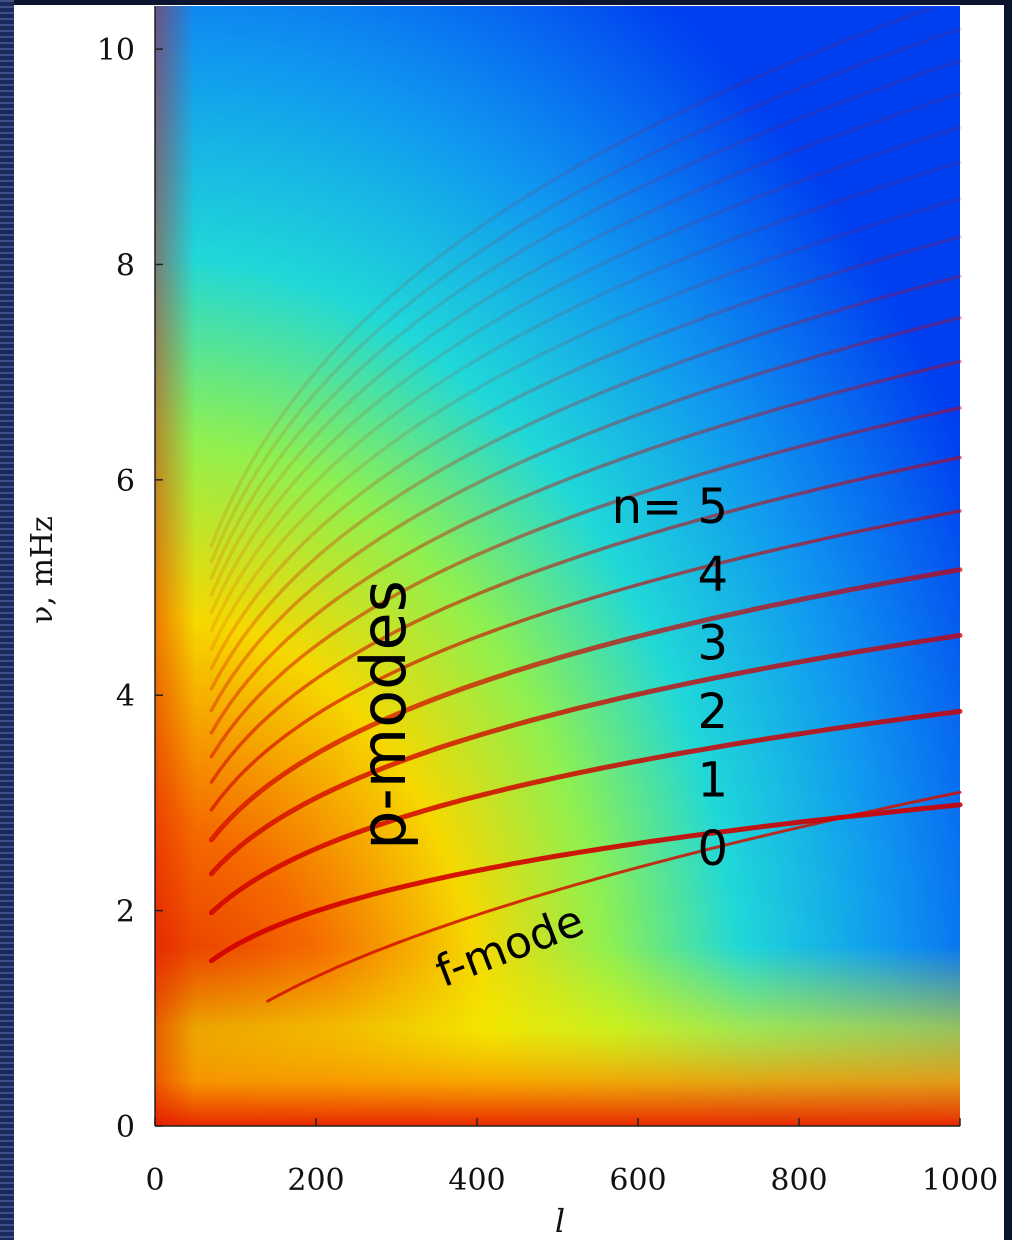 The image size is (1012, 1240). What do you see at coordinates (125, 481) in the screenshot?
I see `y-tick-label: 6` at bounding box center [125, 481].